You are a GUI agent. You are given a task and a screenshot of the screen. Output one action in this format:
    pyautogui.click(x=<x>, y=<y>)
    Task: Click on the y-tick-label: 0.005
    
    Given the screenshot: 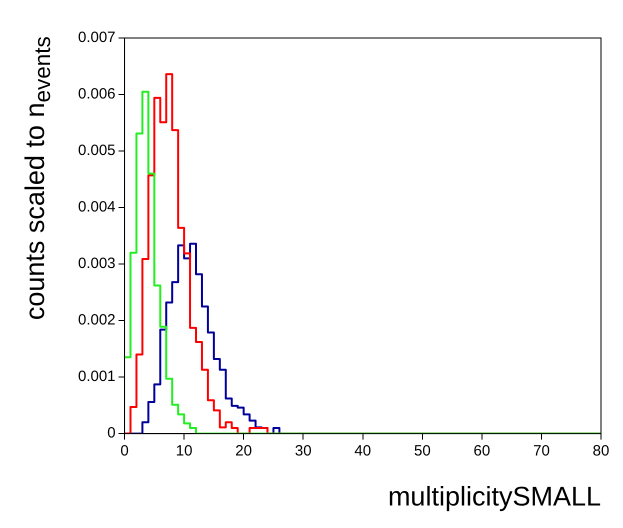 What is the action you would take?
    pyautogui.click(x=97, y=151)
    